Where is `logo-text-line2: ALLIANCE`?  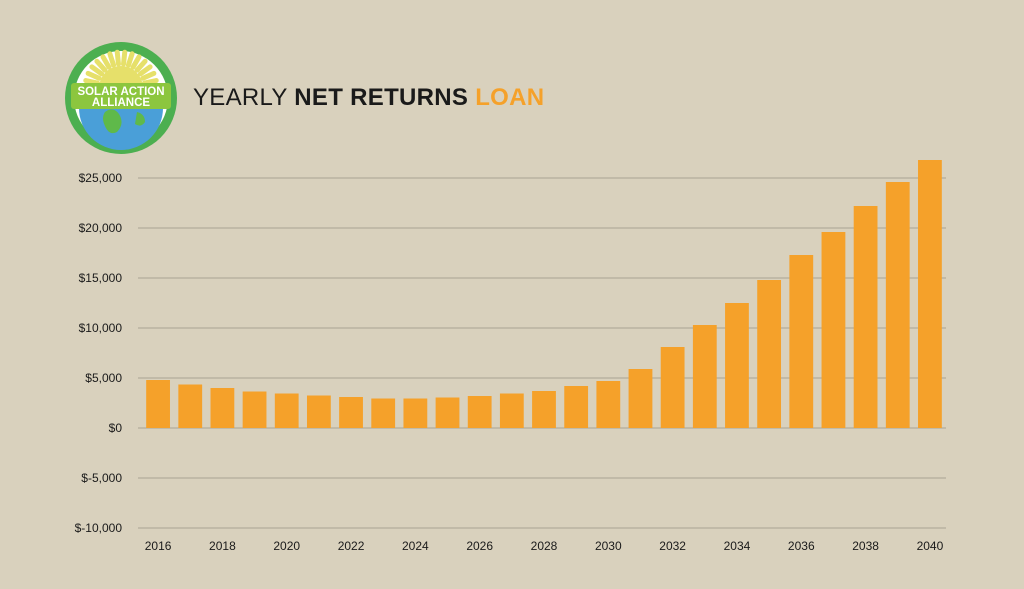 logo-text-line2: ALLIANCE is located at coordinates (121, 103).